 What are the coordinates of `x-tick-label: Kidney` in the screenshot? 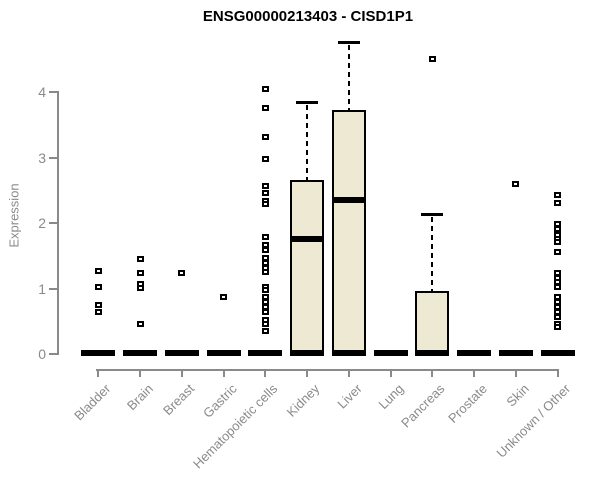 It's located at (303, 400).